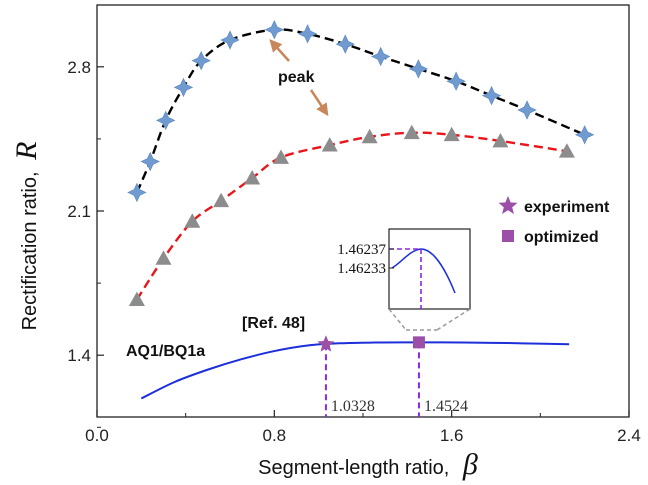  Describe the element at coordinates (355, 370) in the screenshot. I see `blue-curve` at that location.